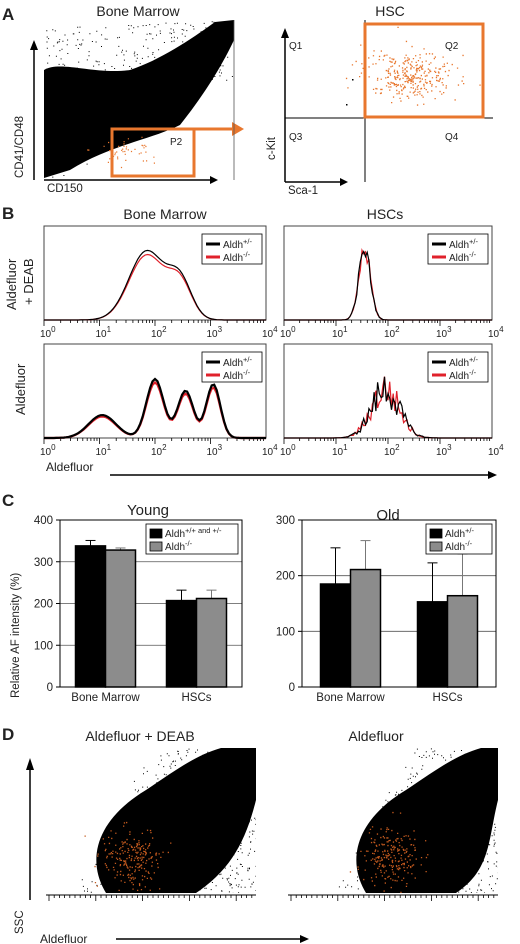 Image resolution: width=520 pixels, height=944 pixels. Describe the element at coordinates (138, 11) in the screenshot. I see `panel-a-left-title: Bone Marrow` at that location.